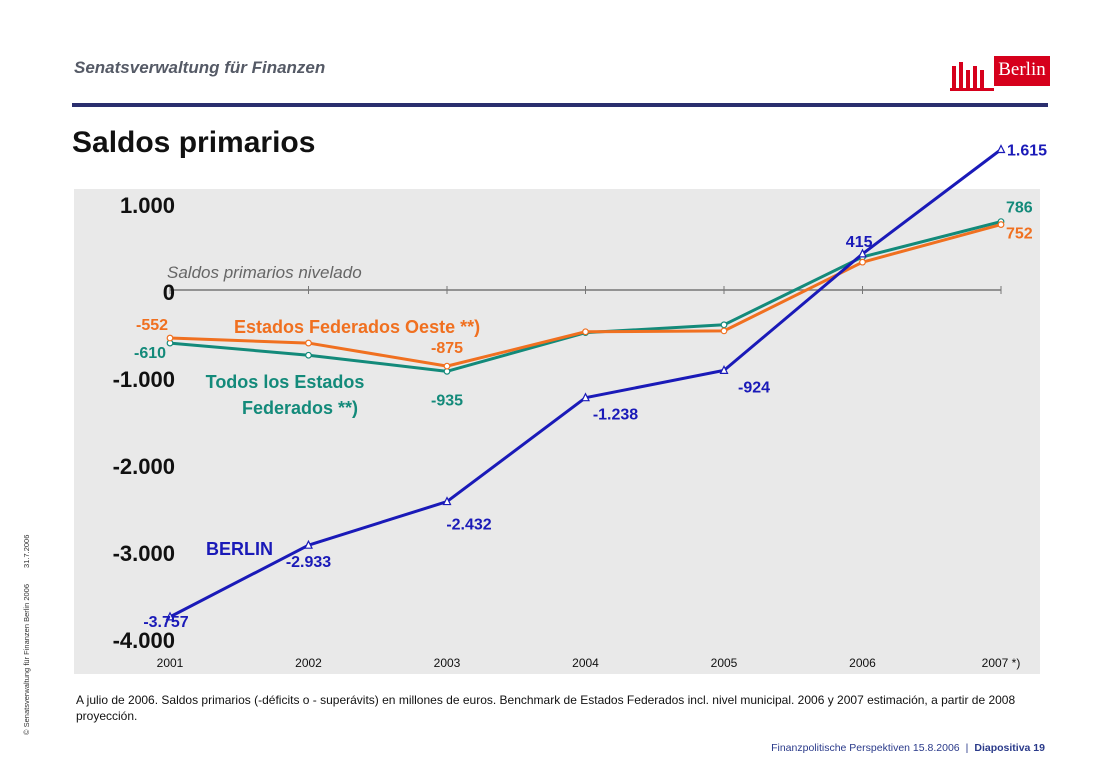 The image size is (1100, 780). Describe the element at coordinates (170, 663) in the screenshot. I see `x-tick-label: 2001` at that location.